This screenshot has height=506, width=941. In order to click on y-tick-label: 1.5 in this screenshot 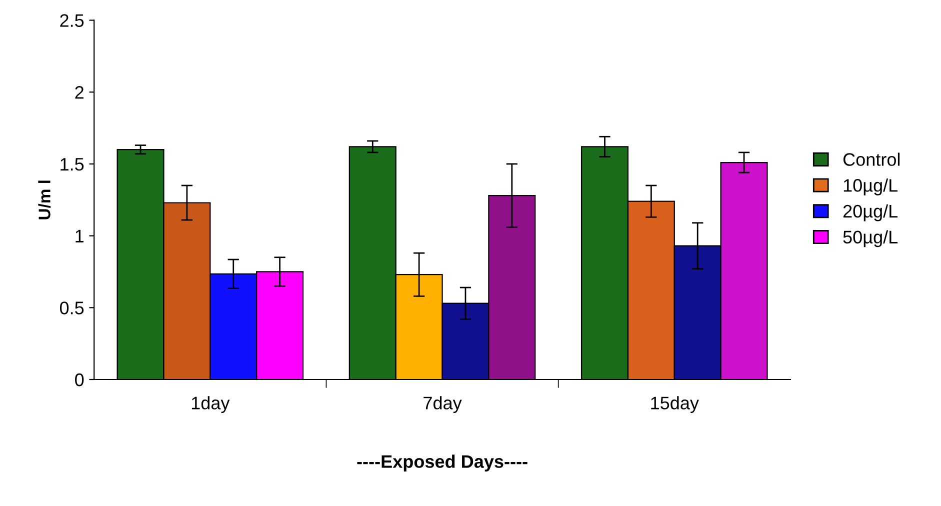, I will do `click(72, 164)`.